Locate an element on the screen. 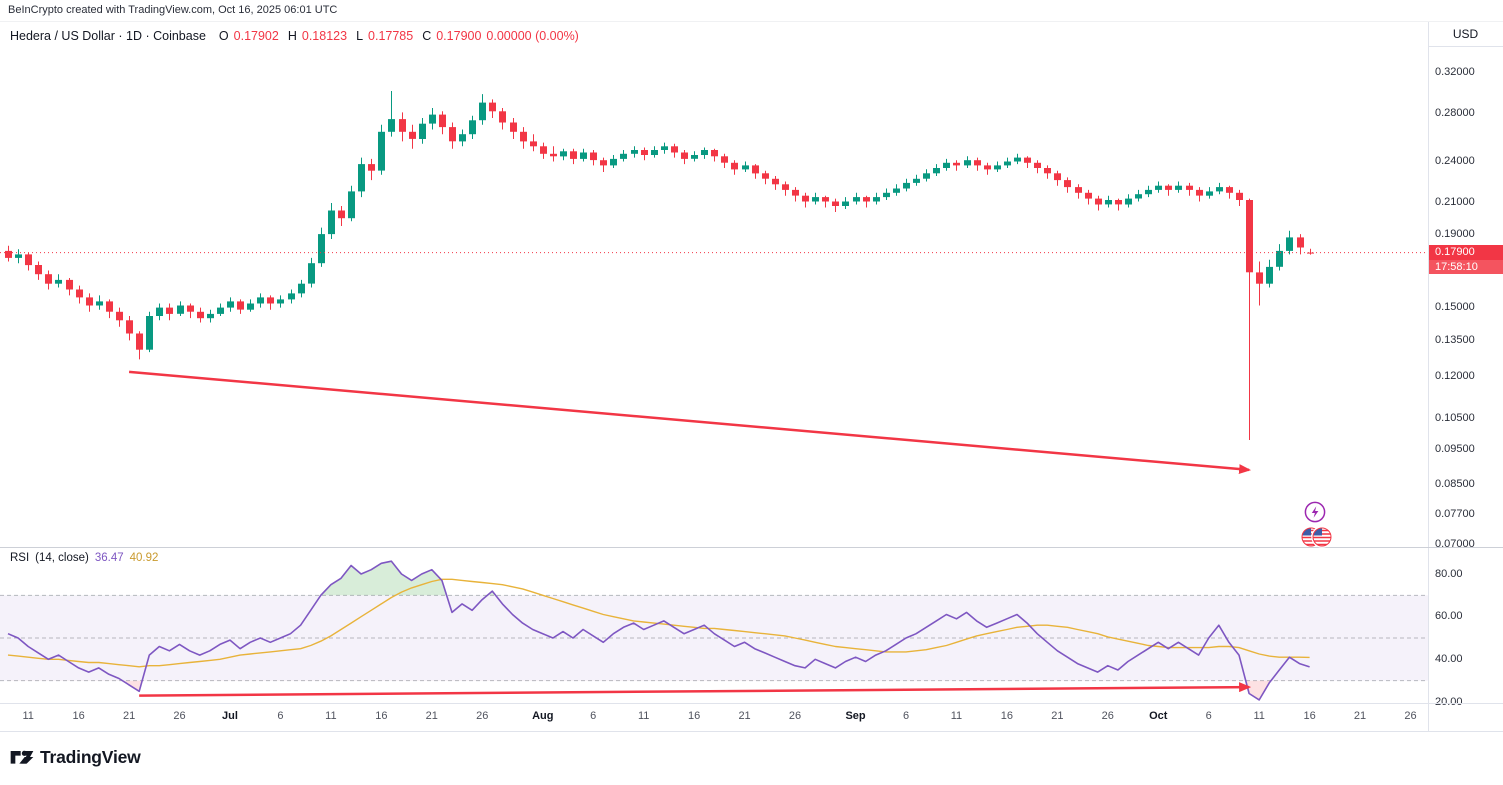  rsi-legend: RSI (14, close) 36.47 40.92 is located at coordinates (84, 558).